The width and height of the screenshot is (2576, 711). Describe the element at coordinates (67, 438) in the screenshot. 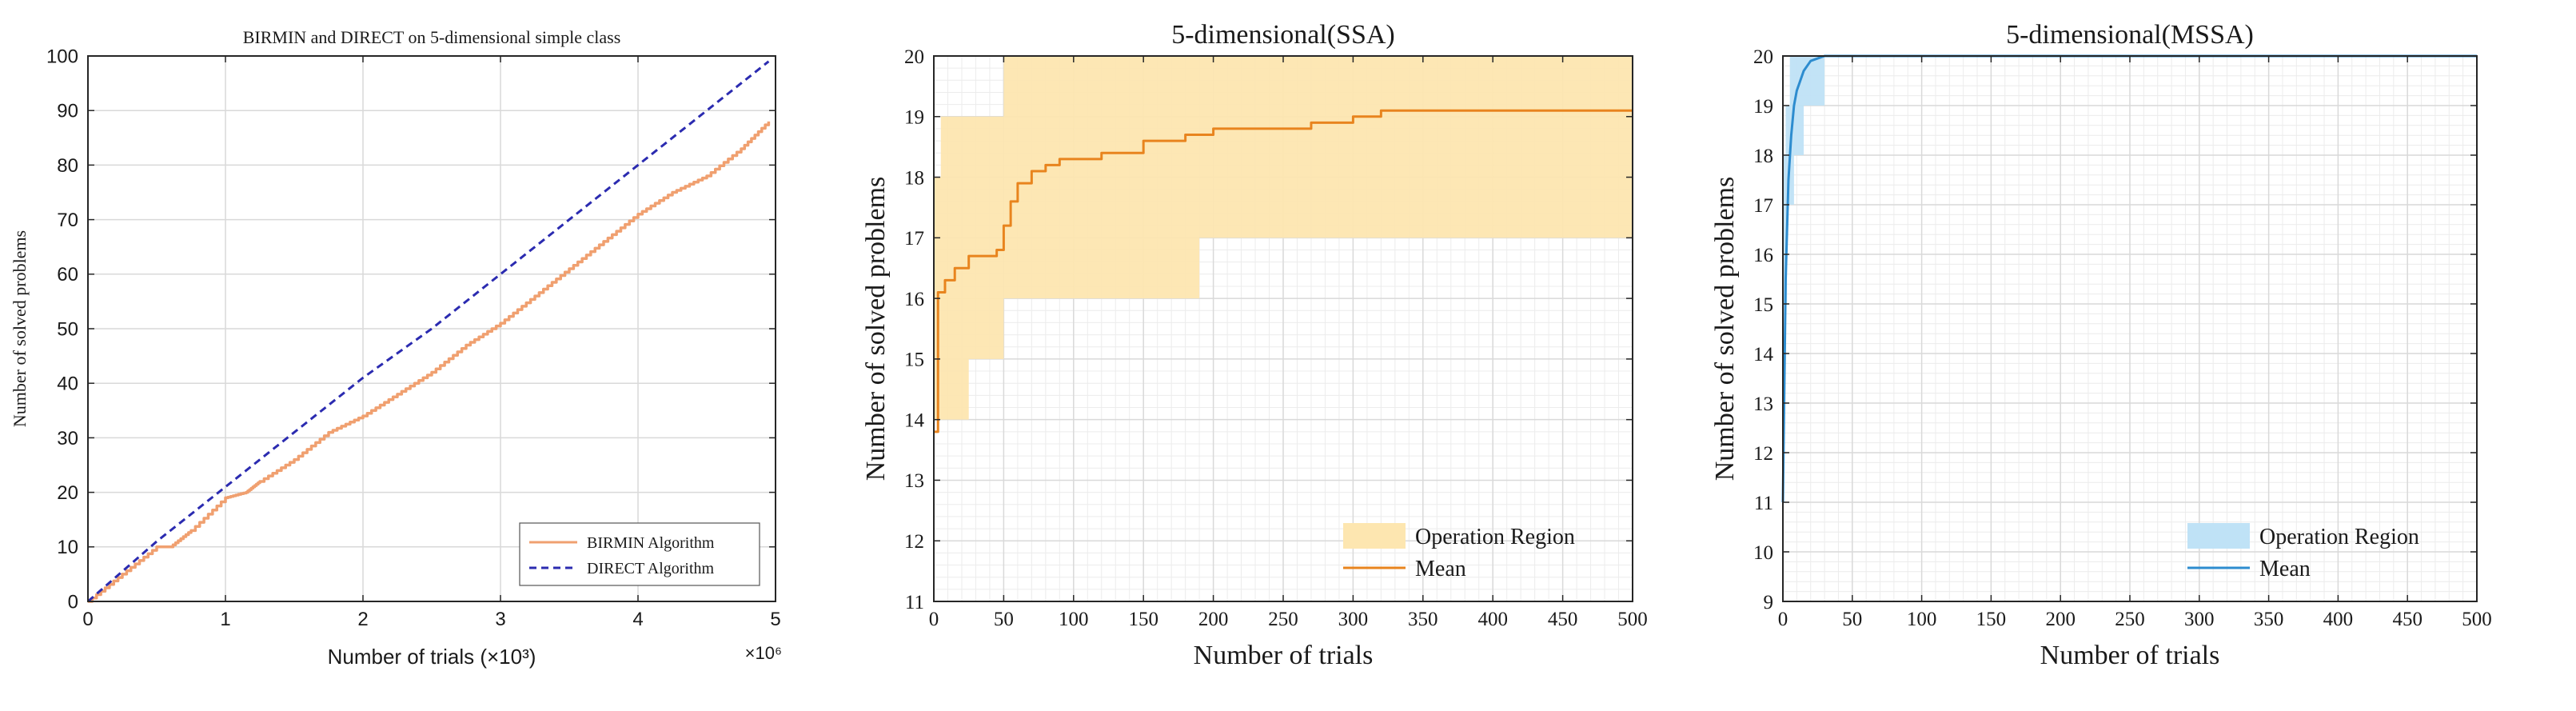

I see `y-tick-label: 30` at that location.